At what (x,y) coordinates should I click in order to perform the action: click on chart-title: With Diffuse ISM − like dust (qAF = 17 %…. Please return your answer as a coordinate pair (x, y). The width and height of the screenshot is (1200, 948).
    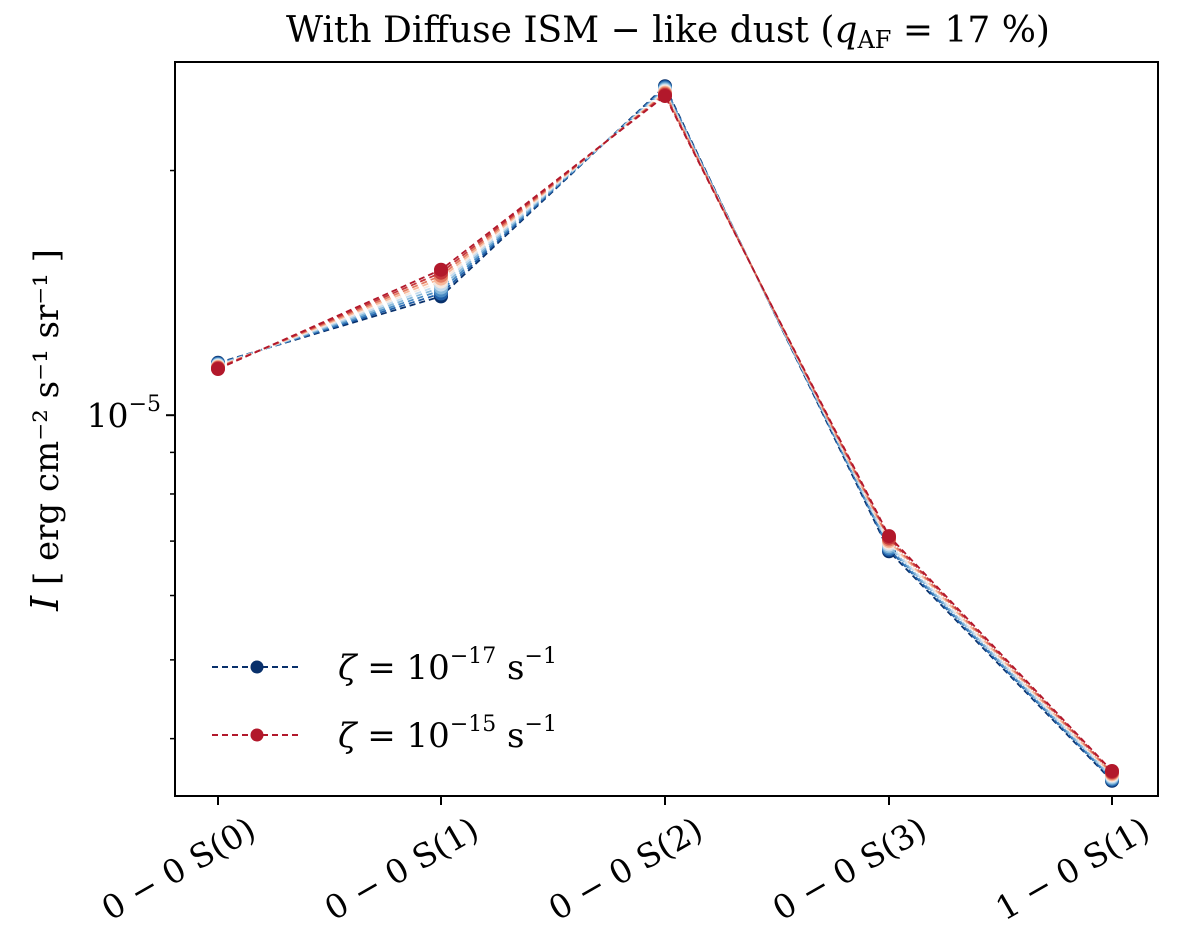
    Looking at the image, I should click on (668, 32).